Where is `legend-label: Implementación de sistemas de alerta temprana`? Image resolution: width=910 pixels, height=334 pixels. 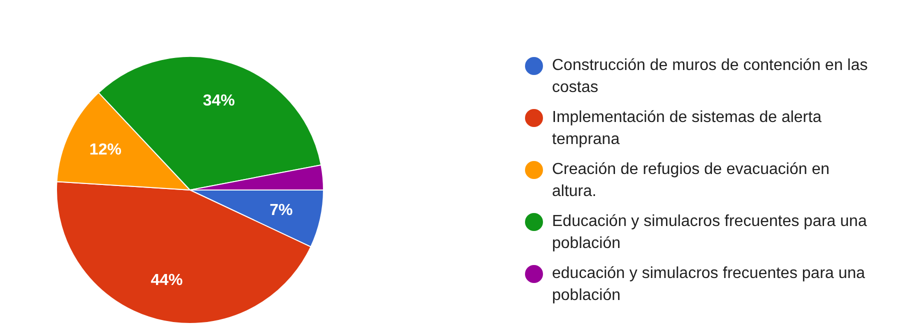
legend-label: Implementación de sistemas de alerta temprana is located at coordinates (687, 129).